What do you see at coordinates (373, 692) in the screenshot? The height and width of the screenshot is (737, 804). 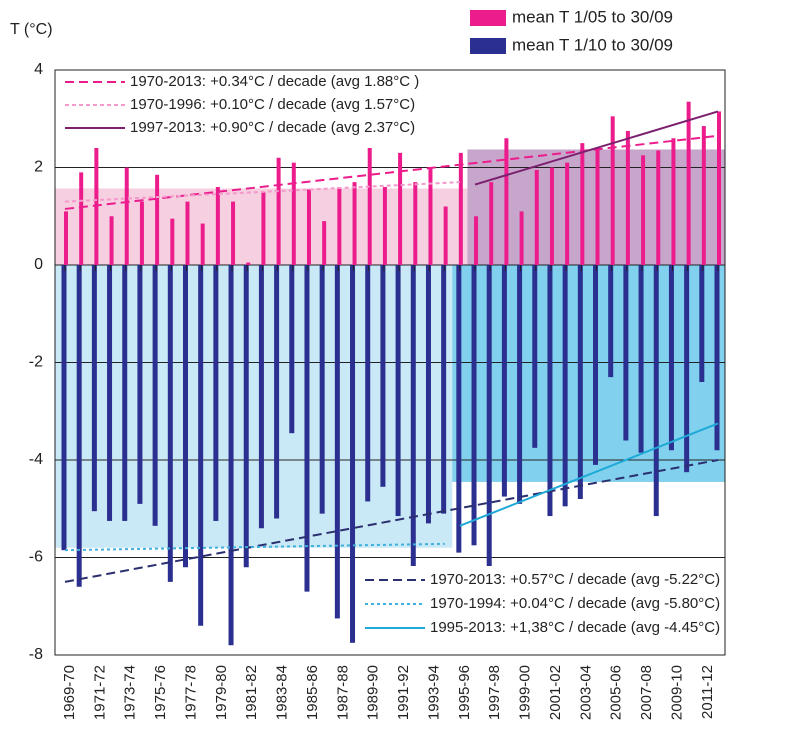 I see `x-tick-label: 1989-90` at bounding box center [373, 692].